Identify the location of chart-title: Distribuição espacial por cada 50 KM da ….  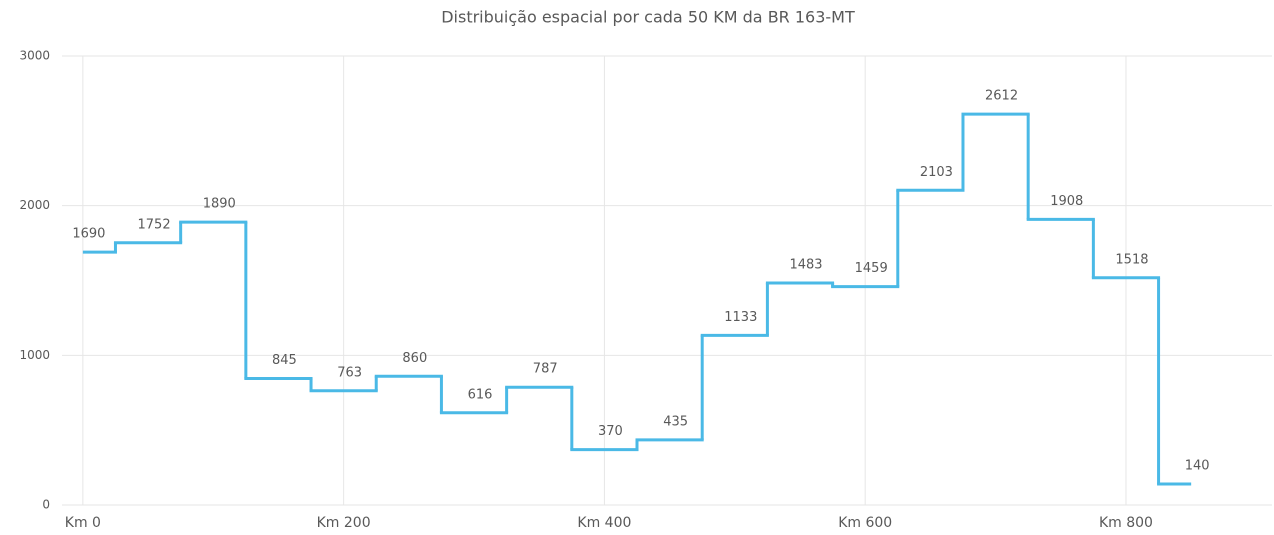
(648, 17).